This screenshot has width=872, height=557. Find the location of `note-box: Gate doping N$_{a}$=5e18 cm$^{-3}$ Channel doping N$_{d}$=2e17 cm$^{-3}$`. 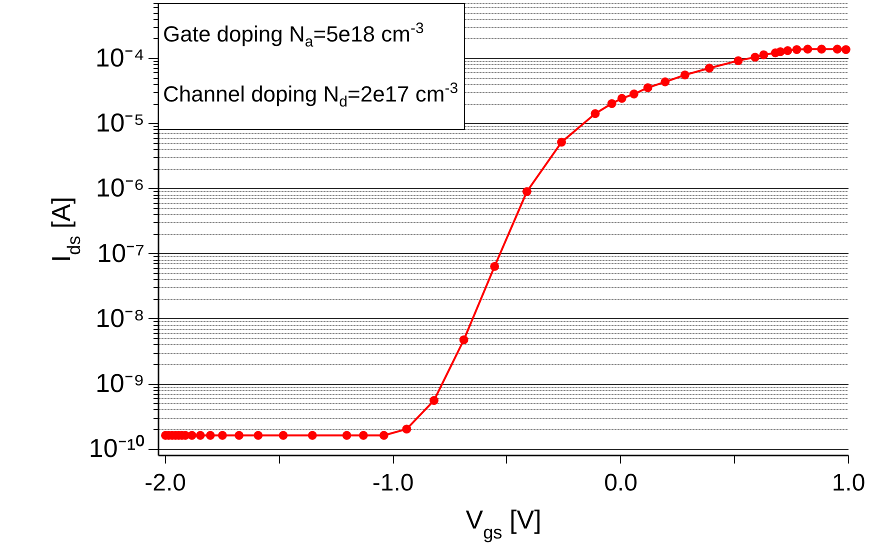

note-box: Gate doping N$_{a}$=5e18 cm$^{-3}$ Channel doping N$_{d}$=2e17 cm$^{-3}$ is located at coordinates (312, 66).